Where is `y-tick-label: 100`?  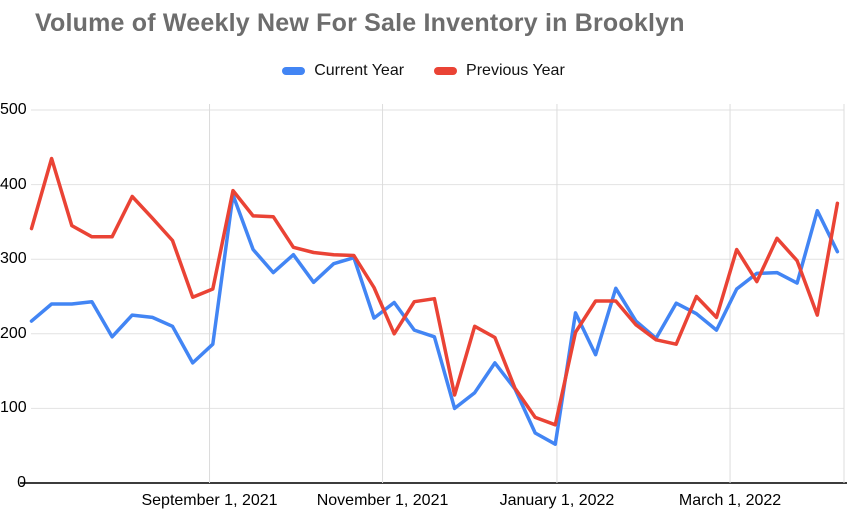
y-tick-label: 100 is located at coordinates (13, 408).